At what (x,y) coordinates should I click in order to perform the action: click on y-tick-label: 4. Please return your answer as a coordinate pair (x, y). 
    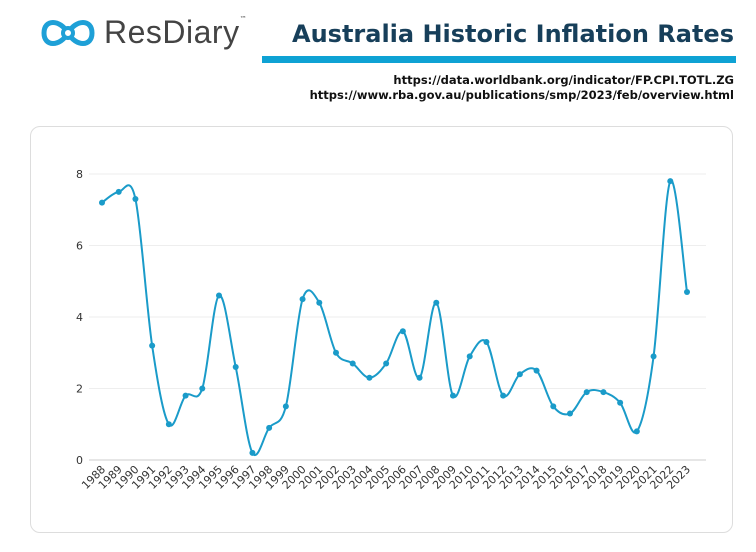
    Looking at the image, I should click on (79, 317).